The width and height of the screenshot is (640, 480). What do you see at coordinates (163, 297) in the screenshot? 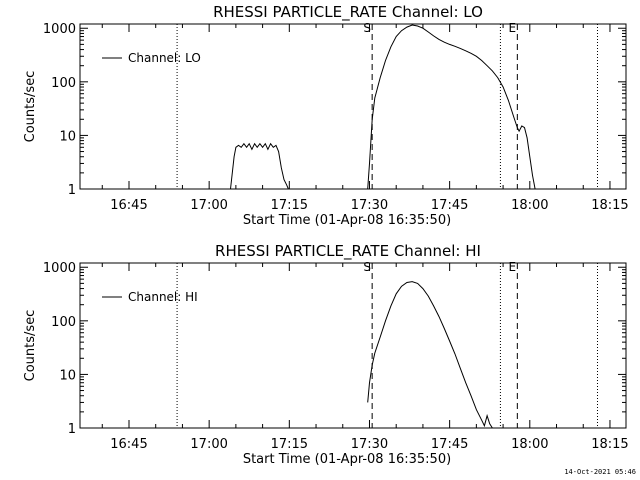
I see `legend-label: Channel: HI` at bounding box center [163, 297].